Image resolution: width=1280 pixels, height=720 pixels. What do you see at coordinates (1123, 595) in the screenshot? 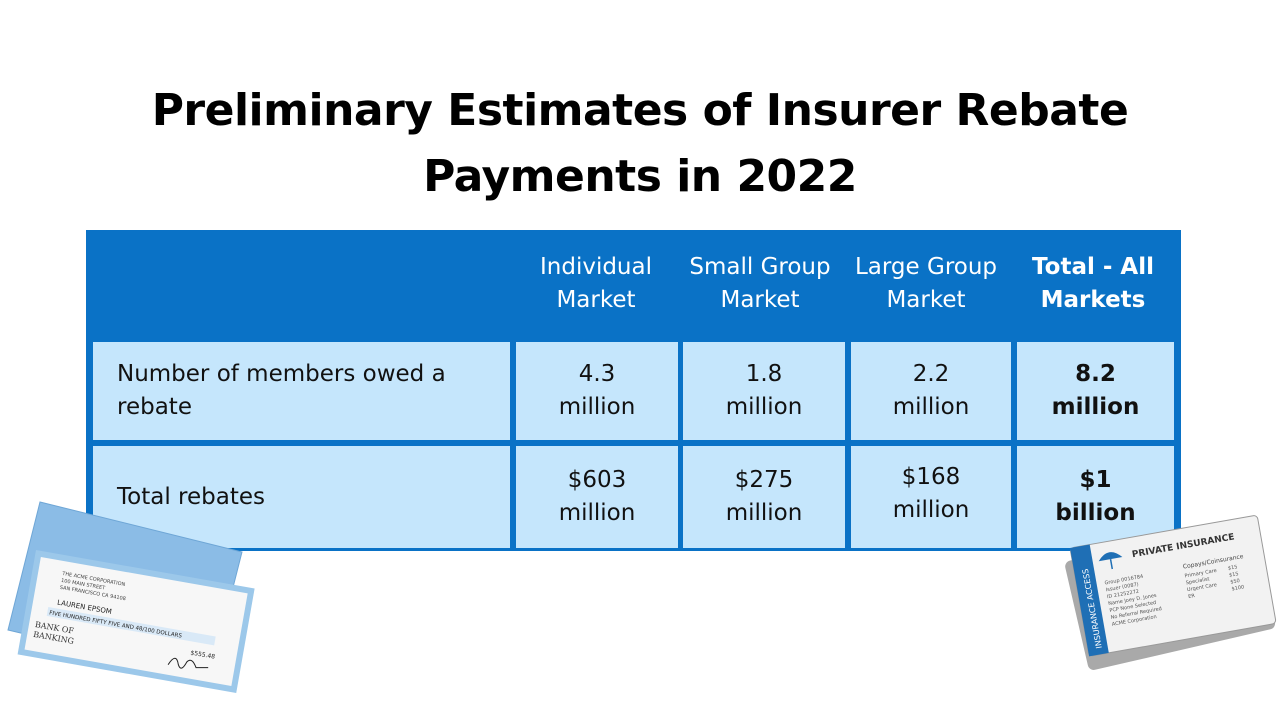
I see `card-info-3: ID 21252272` at bounding box center [1123, 595].